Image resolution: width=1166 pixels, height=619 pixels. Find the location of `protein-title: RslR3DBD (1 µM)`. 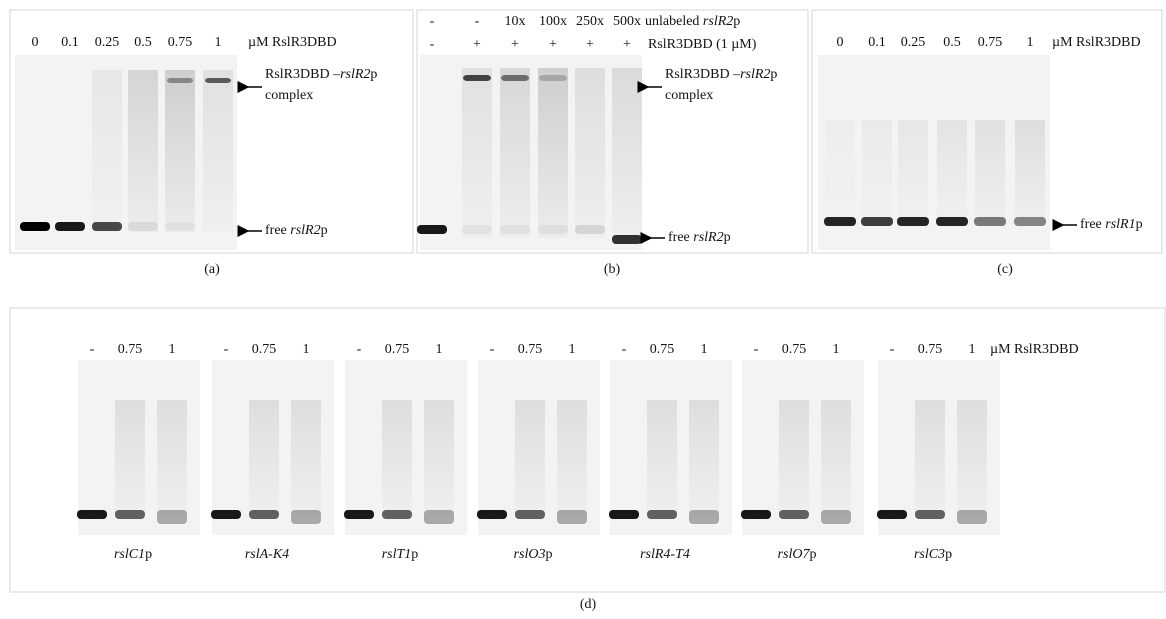

protein-title: RslR3DBD (1 µM) is located at coordinates (702, 44).